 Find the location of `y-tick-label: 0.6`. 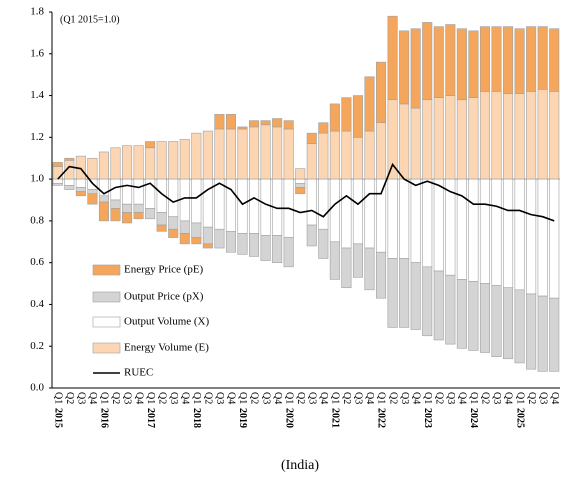

y-tick-label: 0.6 is located at coordinates (37, 262).